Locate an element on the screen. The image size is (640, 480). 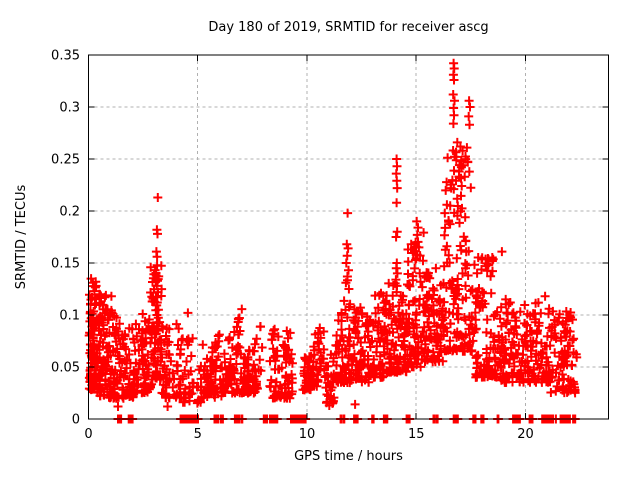
y-tick-label: 0 is located at coordinates (76, 420).